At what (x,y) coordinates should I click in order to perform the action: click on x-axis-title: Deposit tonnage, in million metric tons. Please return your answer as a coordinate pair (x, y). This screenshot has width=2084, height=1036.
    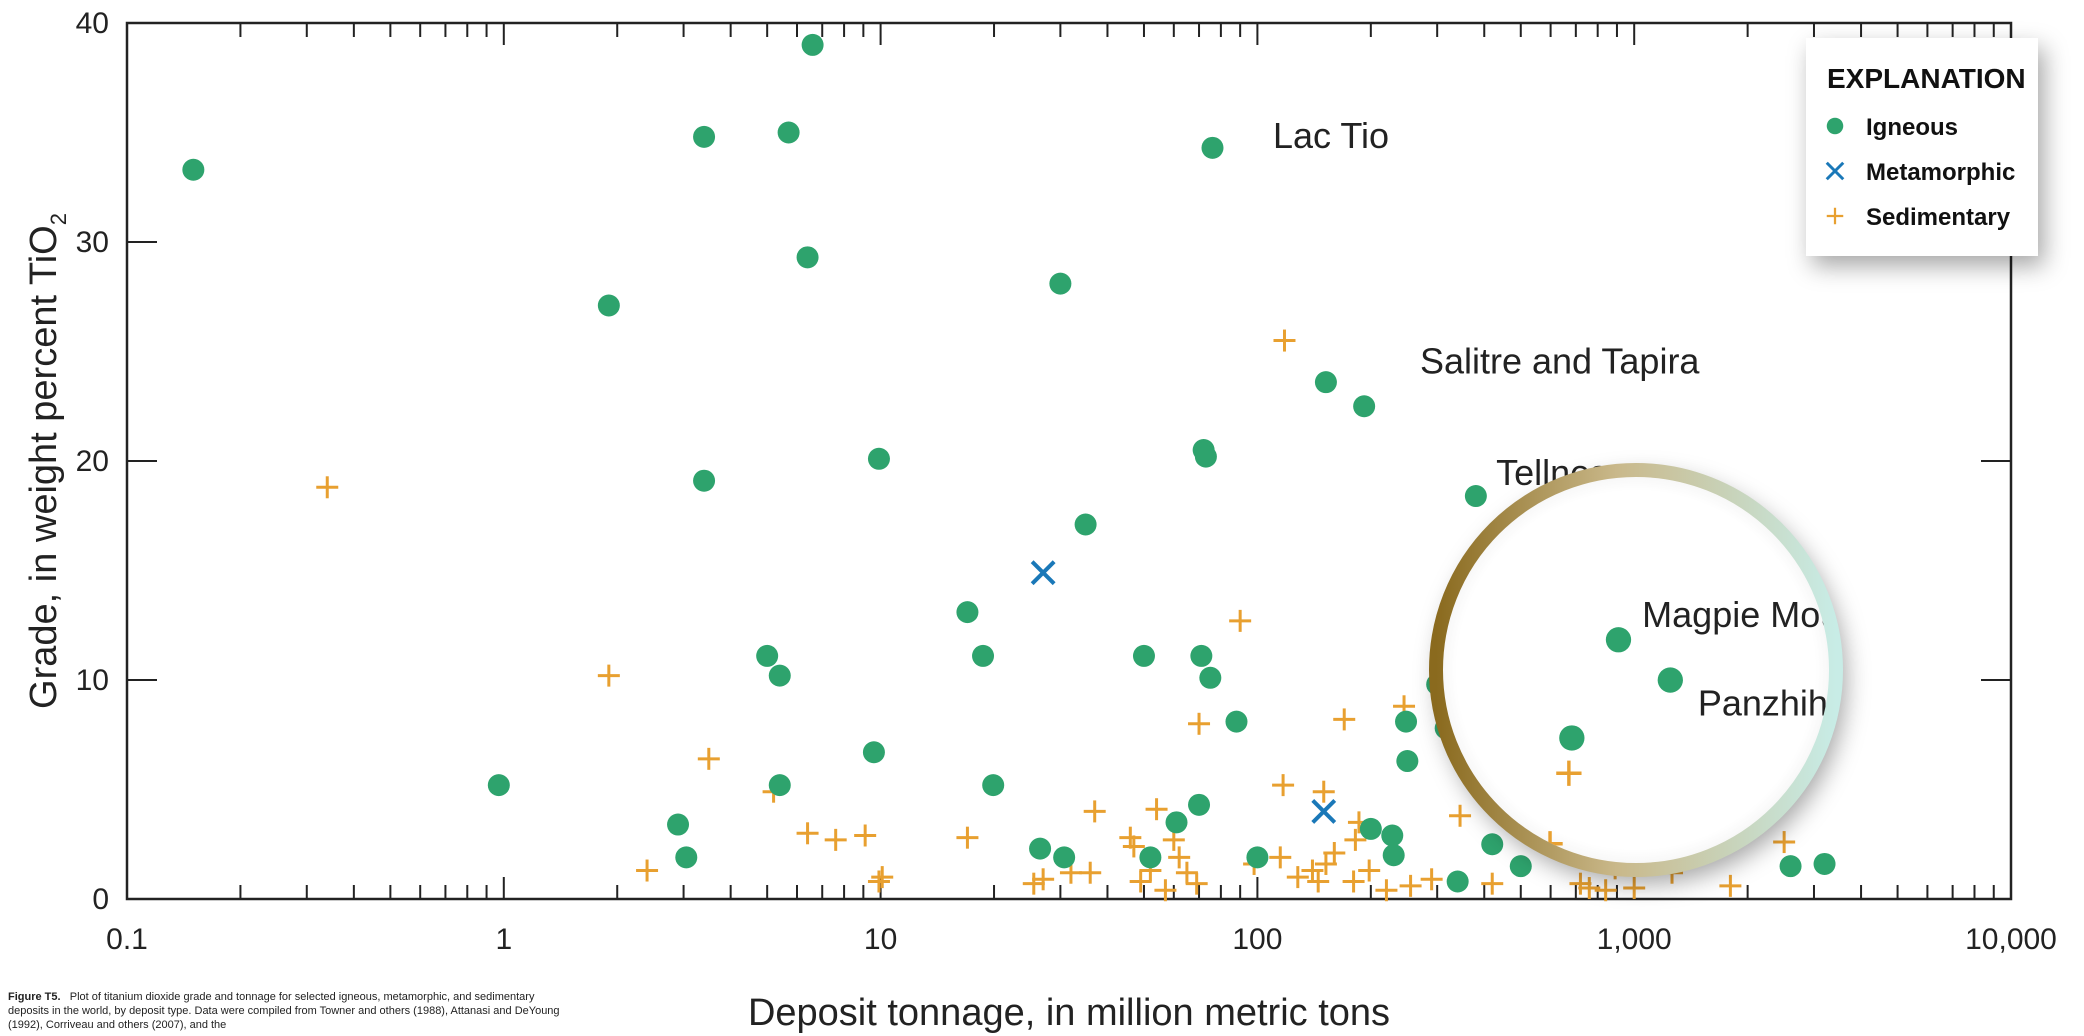
    Looking at the image, I should click on (1069, 1013).